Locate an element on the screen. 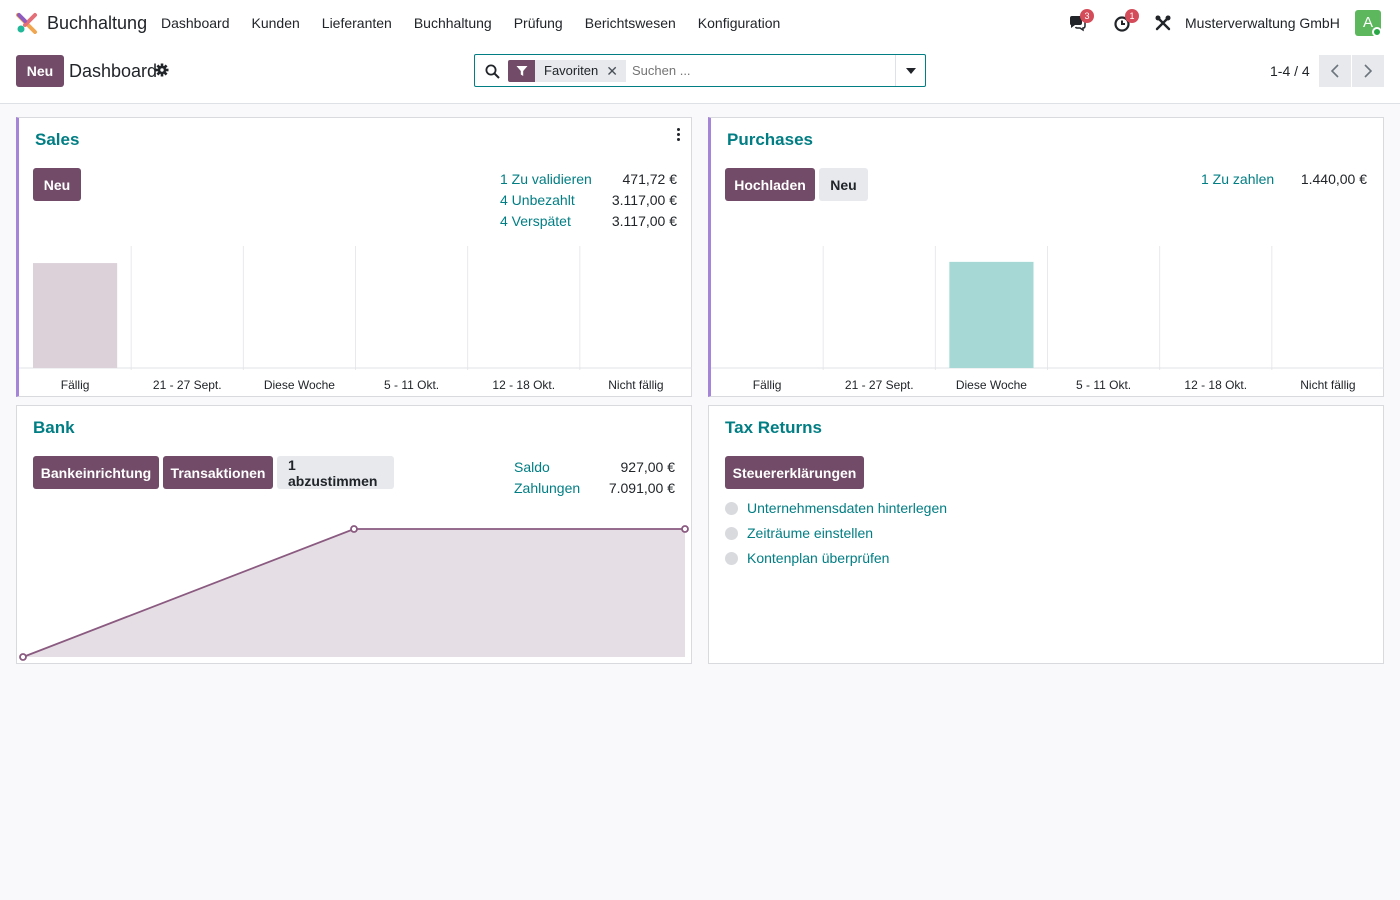  tax-returns-button: Steuererklärungen is located at coordinates (794, 472).